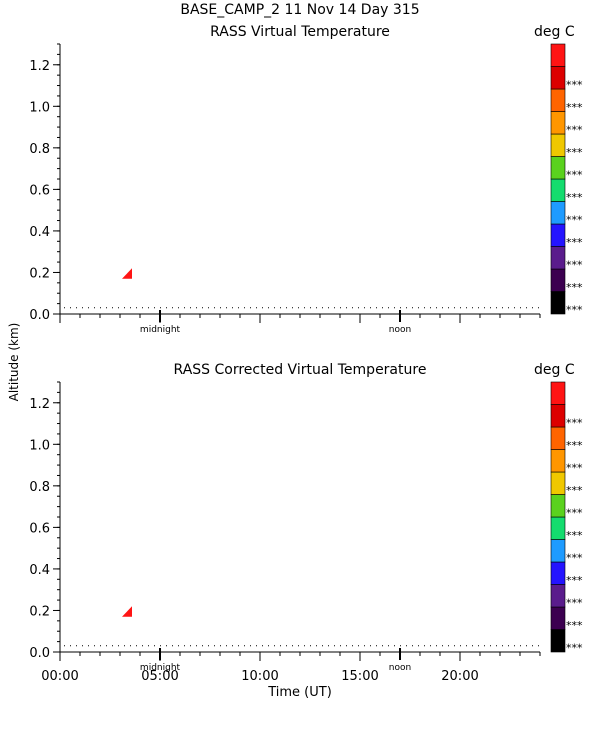  I want to click on panel2-y-tick-label: 0.6, so click(39, 528).